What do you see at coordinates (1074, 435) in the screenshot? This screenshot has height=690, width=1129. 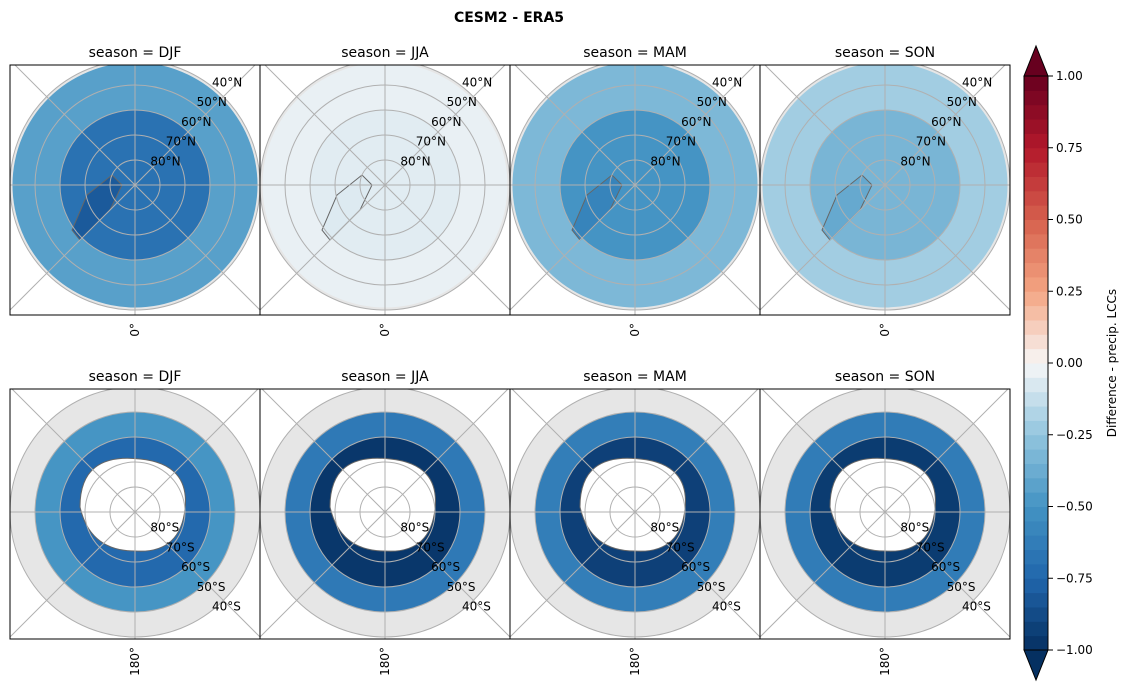 I see `colorbar-tick-label: −0.25` at bounding box center [1074, 435].